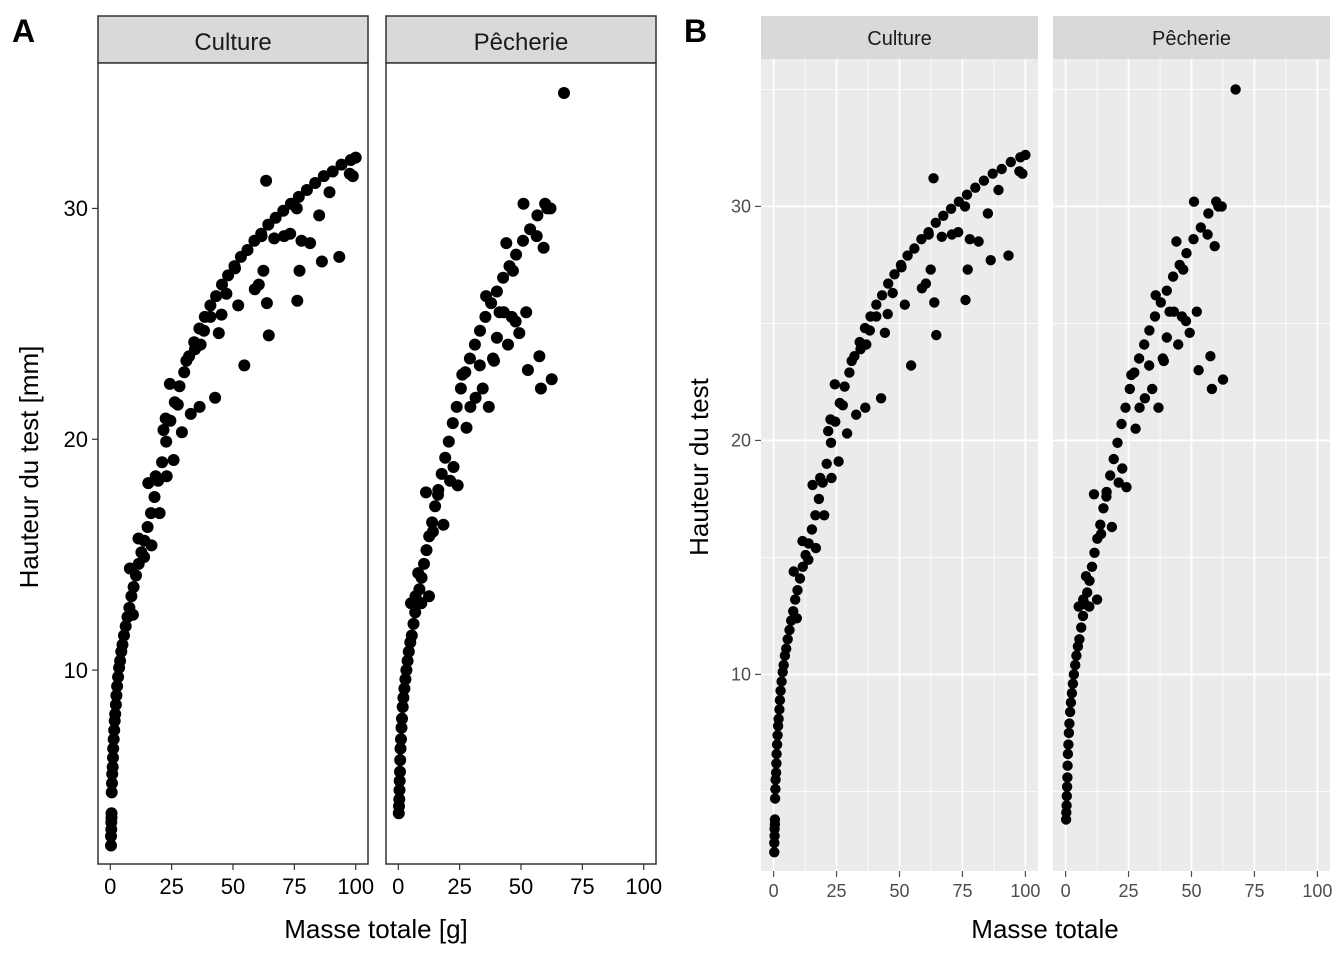 The width and height of the screenshot is (1344, 960). Describe the element at coordinates (899, 39) in the screenshot. I see `strip-b-culture-label: Culture` at that location.